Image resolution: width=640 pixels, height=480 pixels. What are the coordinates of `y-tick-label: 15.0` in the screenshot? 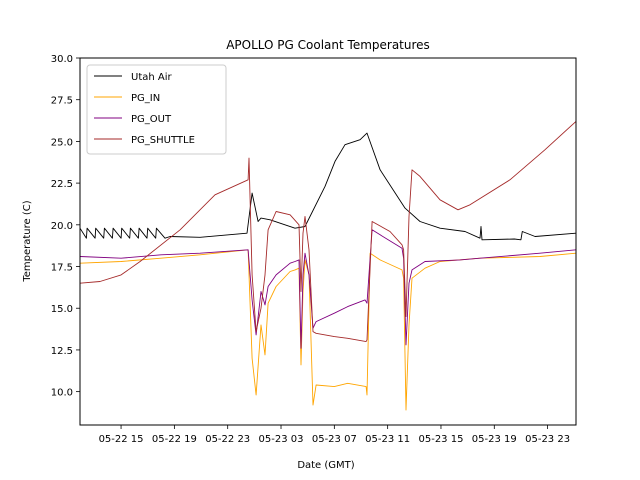 It's located at (62, 309).